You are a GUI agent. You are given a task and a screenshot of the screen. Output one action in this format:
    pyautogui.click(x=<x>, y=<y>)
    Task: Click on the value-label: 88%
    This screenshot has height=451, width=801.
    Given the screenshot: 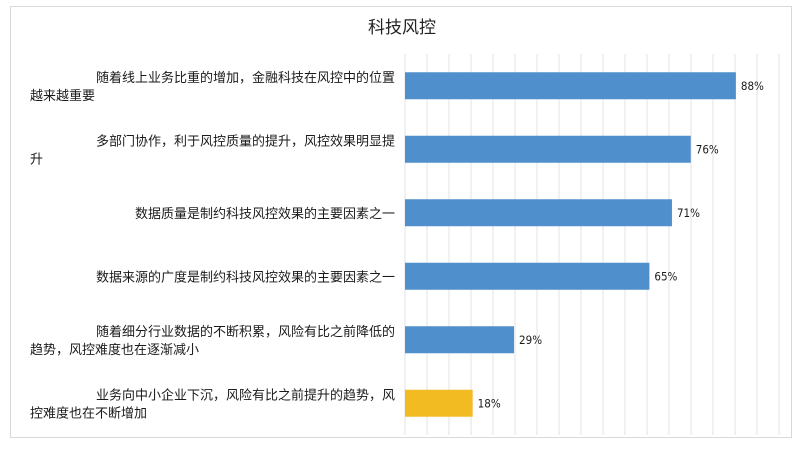 What is the action you would take?
    pyautogui.click(x=752, y=86)
    